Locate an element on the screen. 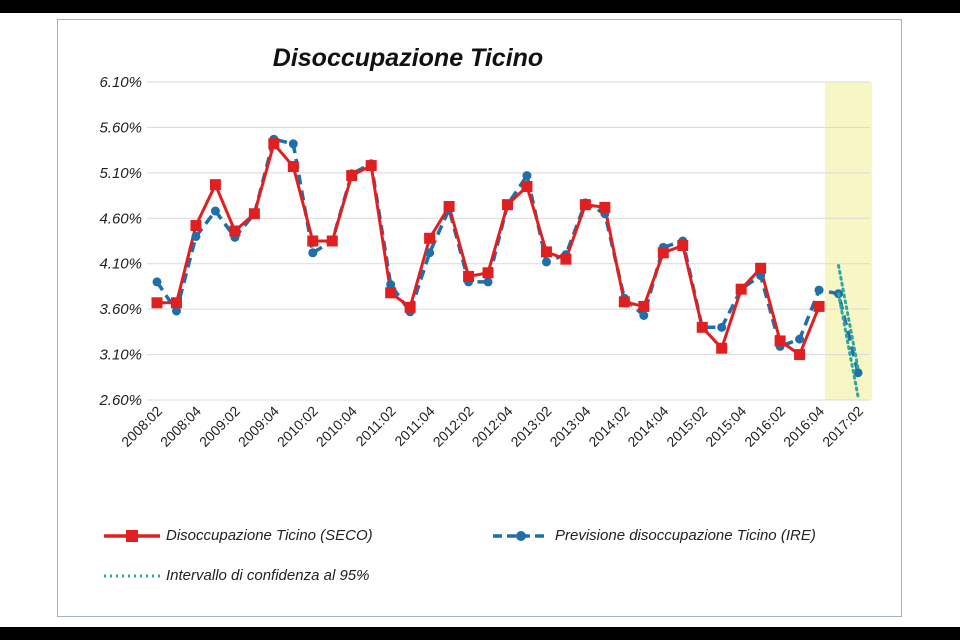  y-tick-label: 4.60% is located at coordinates (120, 218).